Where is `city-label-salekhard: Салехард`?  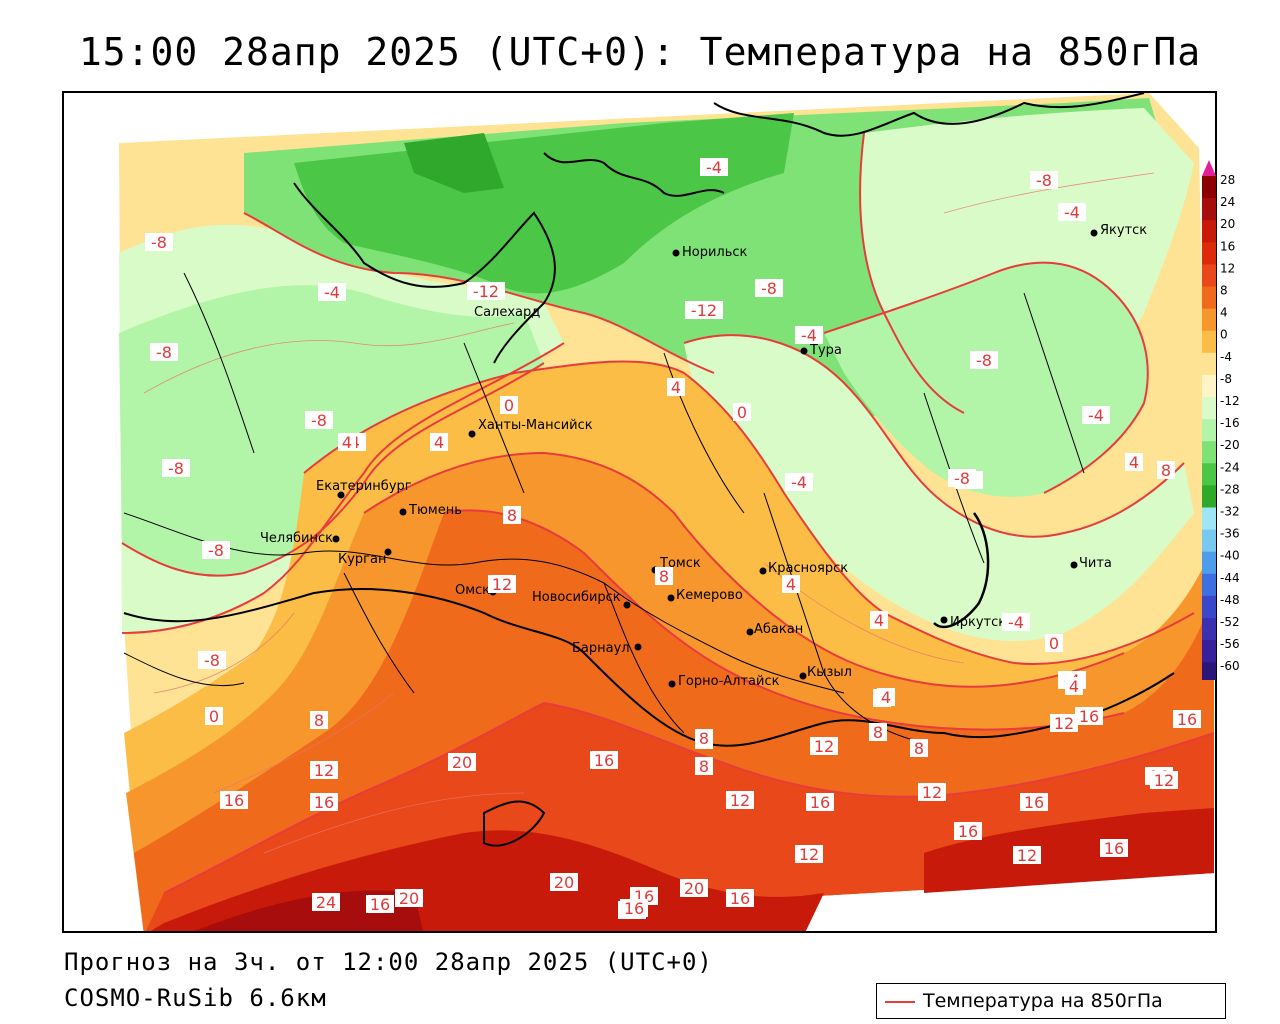
city-label-salekhard: Салехард is located at coordinates (507, 312).